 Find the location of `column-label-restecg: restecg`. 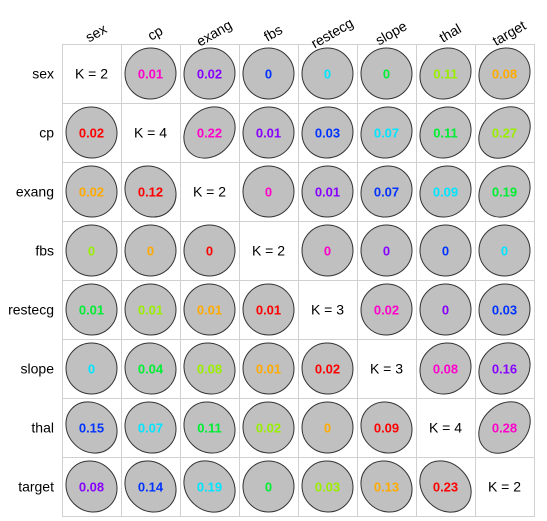

column-label-restecg: restecg is located at coordinates (332, 32).